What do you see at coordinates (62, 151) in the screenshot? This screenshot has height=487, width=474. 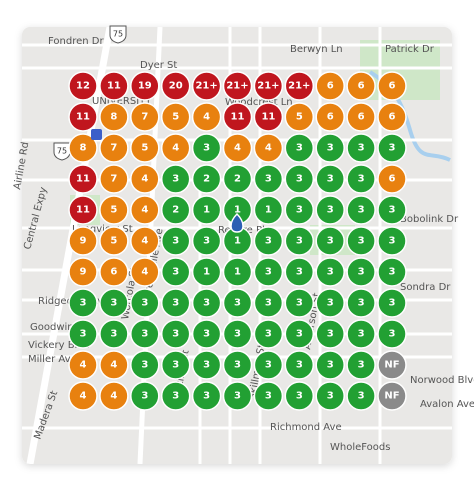 I see `shield-label: 75` at bounding box center [62, 151].